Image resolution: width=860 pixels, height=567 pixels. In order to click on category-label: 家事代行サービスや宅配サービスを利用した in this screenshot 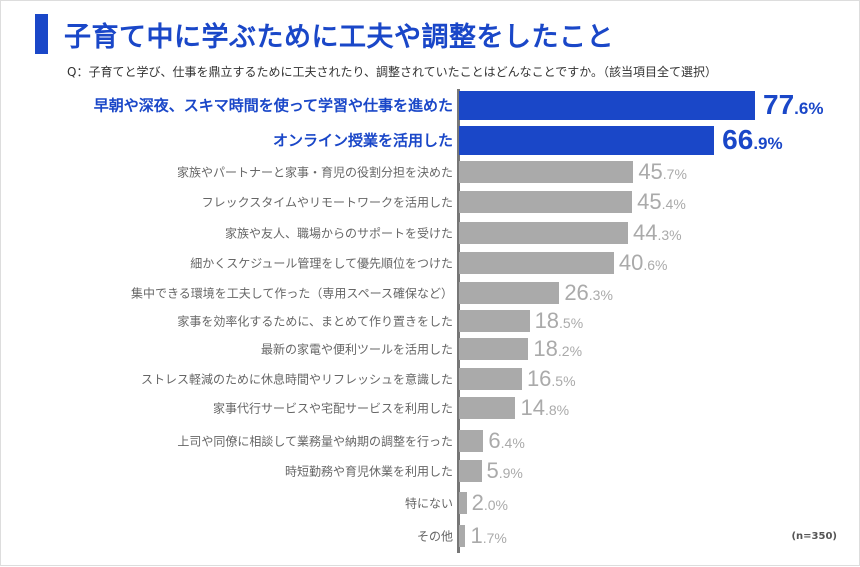, I will do `click(332, 408)`.